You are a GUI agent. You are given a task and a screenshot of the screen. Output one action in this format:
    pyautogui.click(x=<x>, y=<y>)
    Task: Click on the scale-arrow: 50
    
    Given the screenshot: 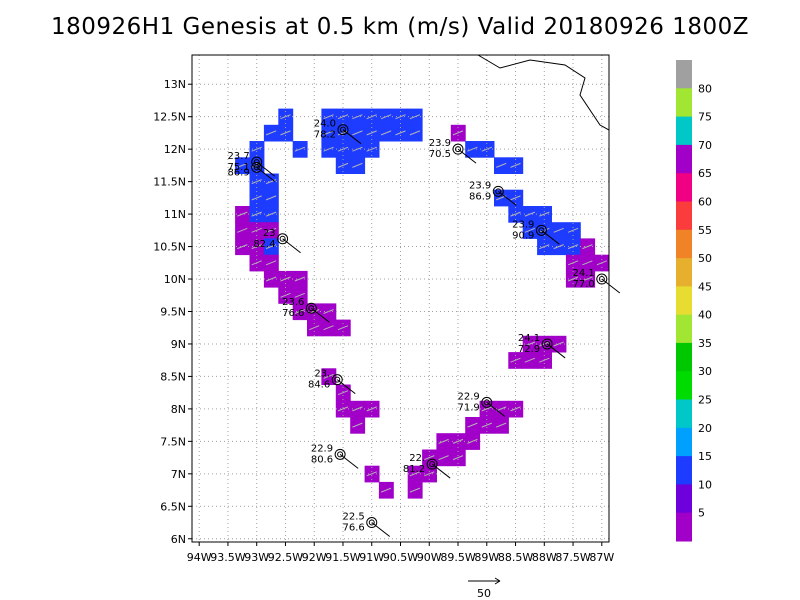 What is the action you would take?
    pyautogui.click(x=484, y=588)
    